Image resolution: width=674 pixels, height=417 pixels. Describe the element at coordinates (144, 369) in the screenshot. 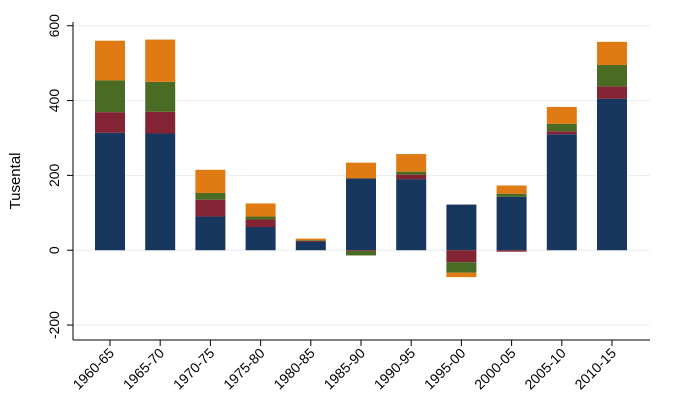

I see `x-tick-label: 1965-70` at that location.